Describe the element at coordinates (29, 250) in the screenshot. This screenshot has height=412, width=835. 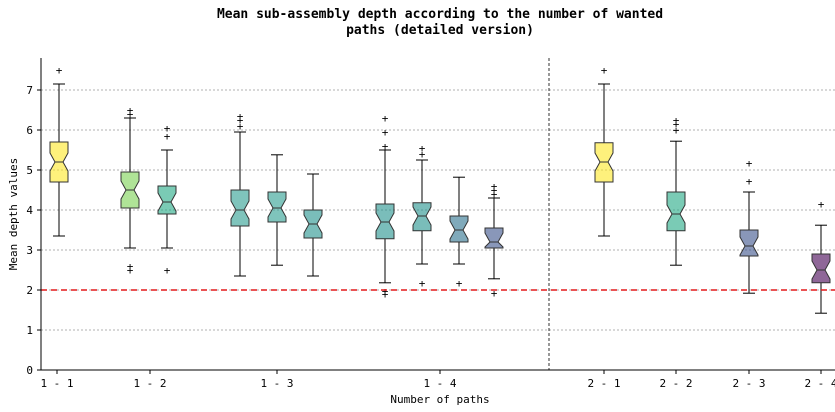
I see `y-tick-label: 3` at that location.